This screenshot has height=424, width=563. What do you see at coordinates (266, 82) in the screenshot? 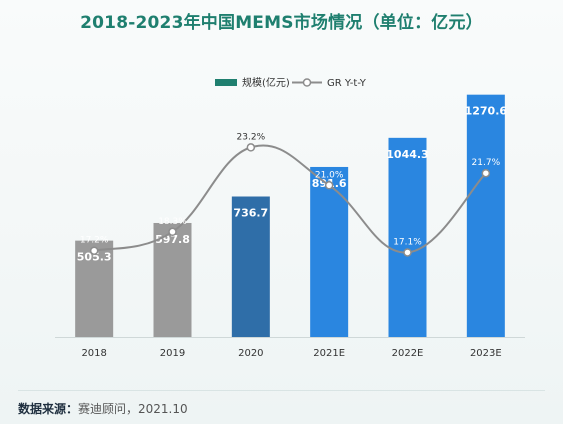
I see `legend-bar-label: 规模(亿元)` at bounding box center [266, 82].